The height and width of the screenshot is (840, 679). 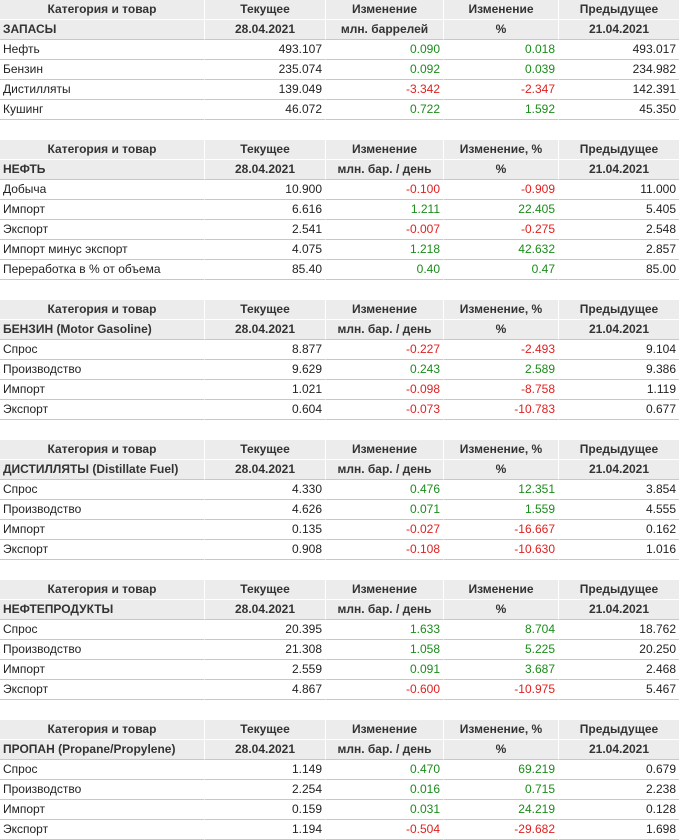 I want to click on change-pct-cell: -8.758, so click(x=501, y=390).